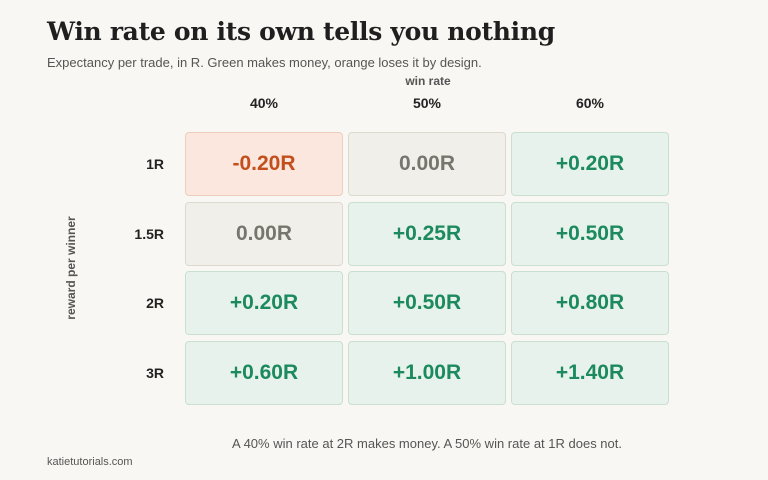  I want to click on heatmap-cell: -0.20R, so click(264, 164).